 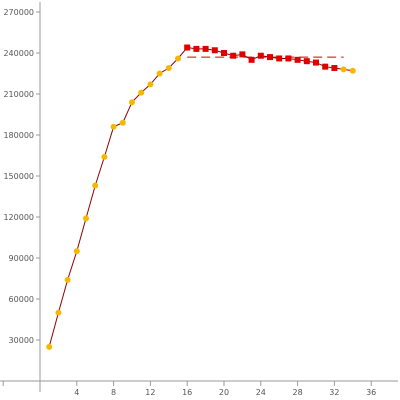 What do you see at coordinates (261, 392) in the screenshot?
I see `x-tick-label: 24` at bounding box center [261, 392].